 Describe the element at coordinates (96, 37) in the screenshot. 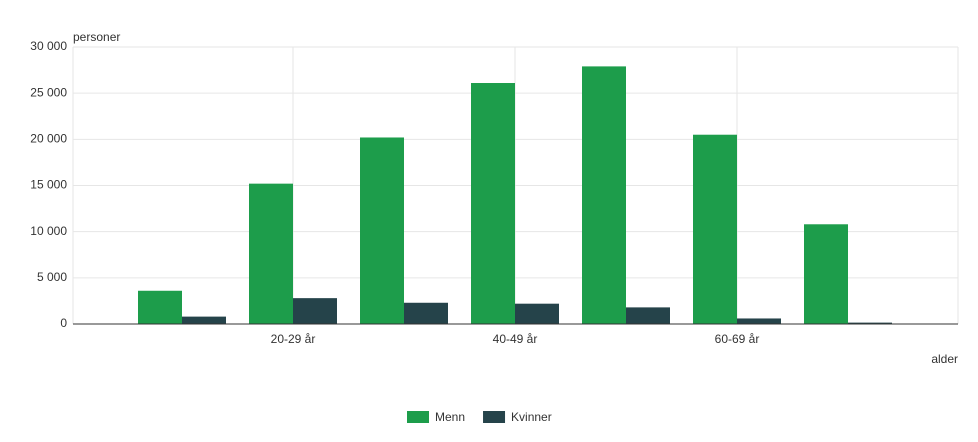

I see `y-axis-label: personer` at that location.